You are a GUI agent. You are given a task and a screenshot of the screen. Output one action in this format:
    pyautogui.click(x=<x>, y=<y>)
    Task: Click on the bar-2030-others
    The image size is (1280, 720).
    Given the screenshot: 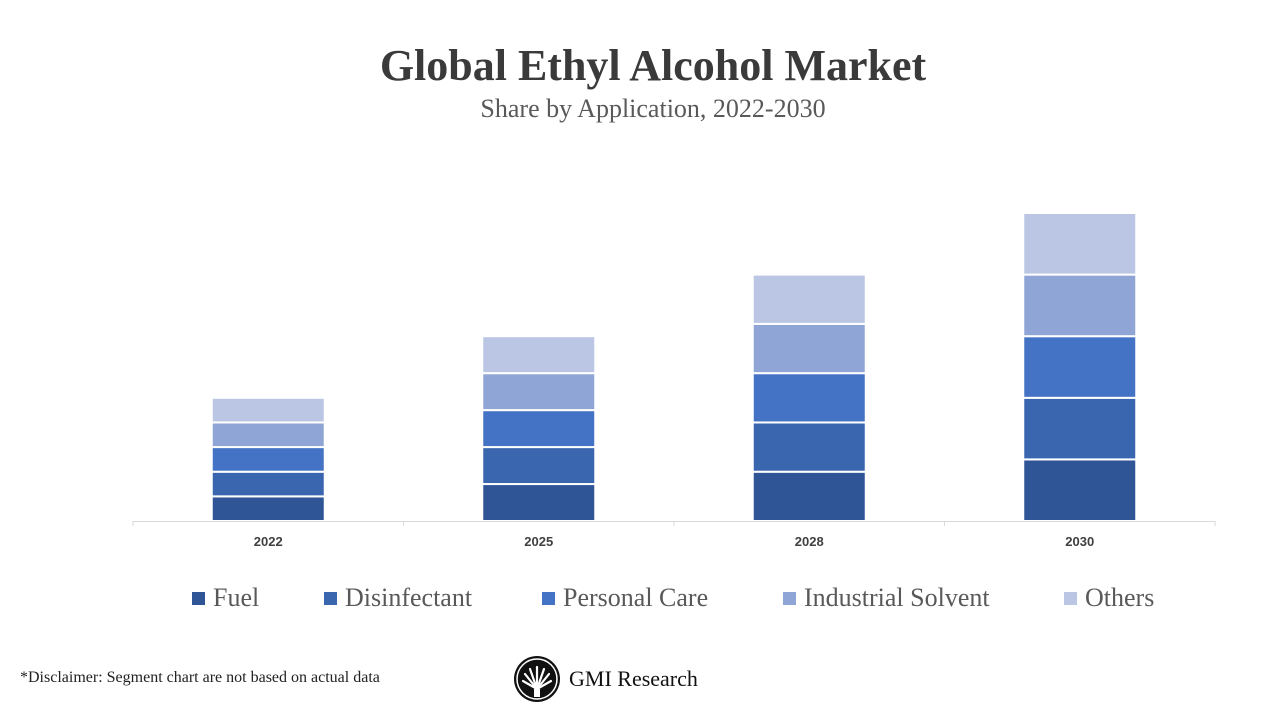 What is the action you would take?
    pyautogui.click(x=1080, y=244)
    